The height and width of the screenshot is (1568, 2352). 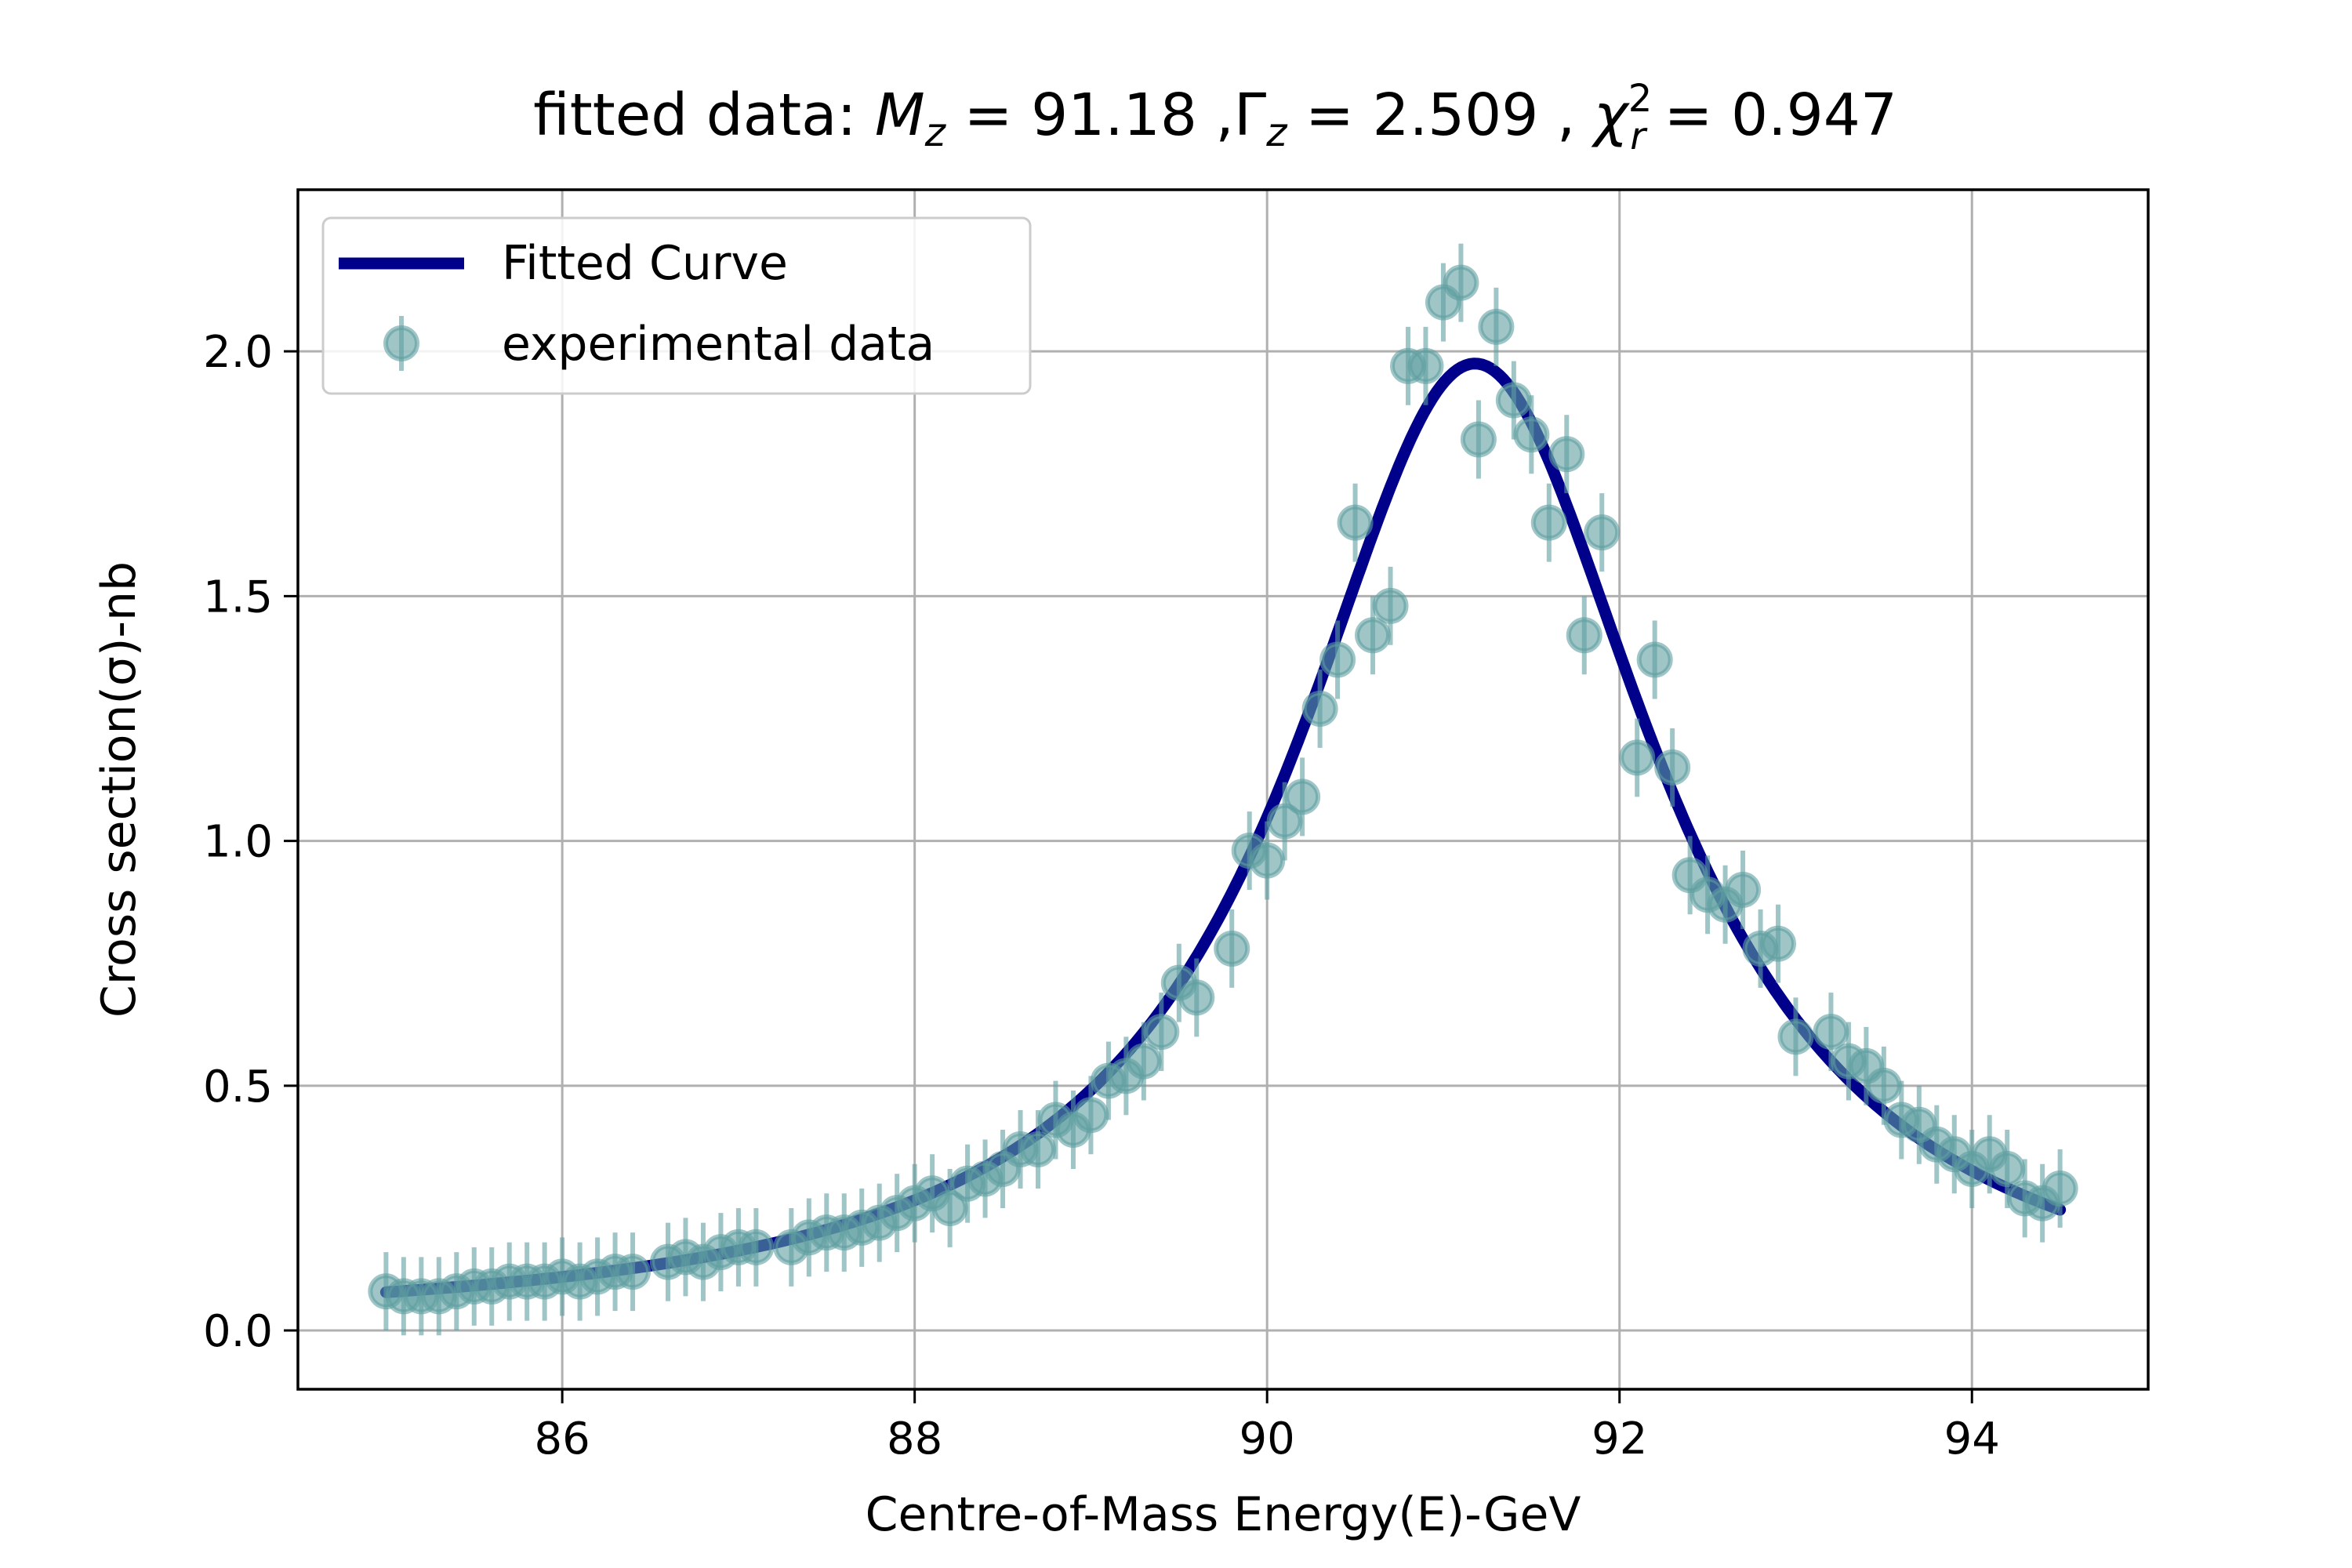 What do you see at coordinates (935, 132) in the screenshot?
I see `title-m-sub: z` at bounding box center [935, 132].